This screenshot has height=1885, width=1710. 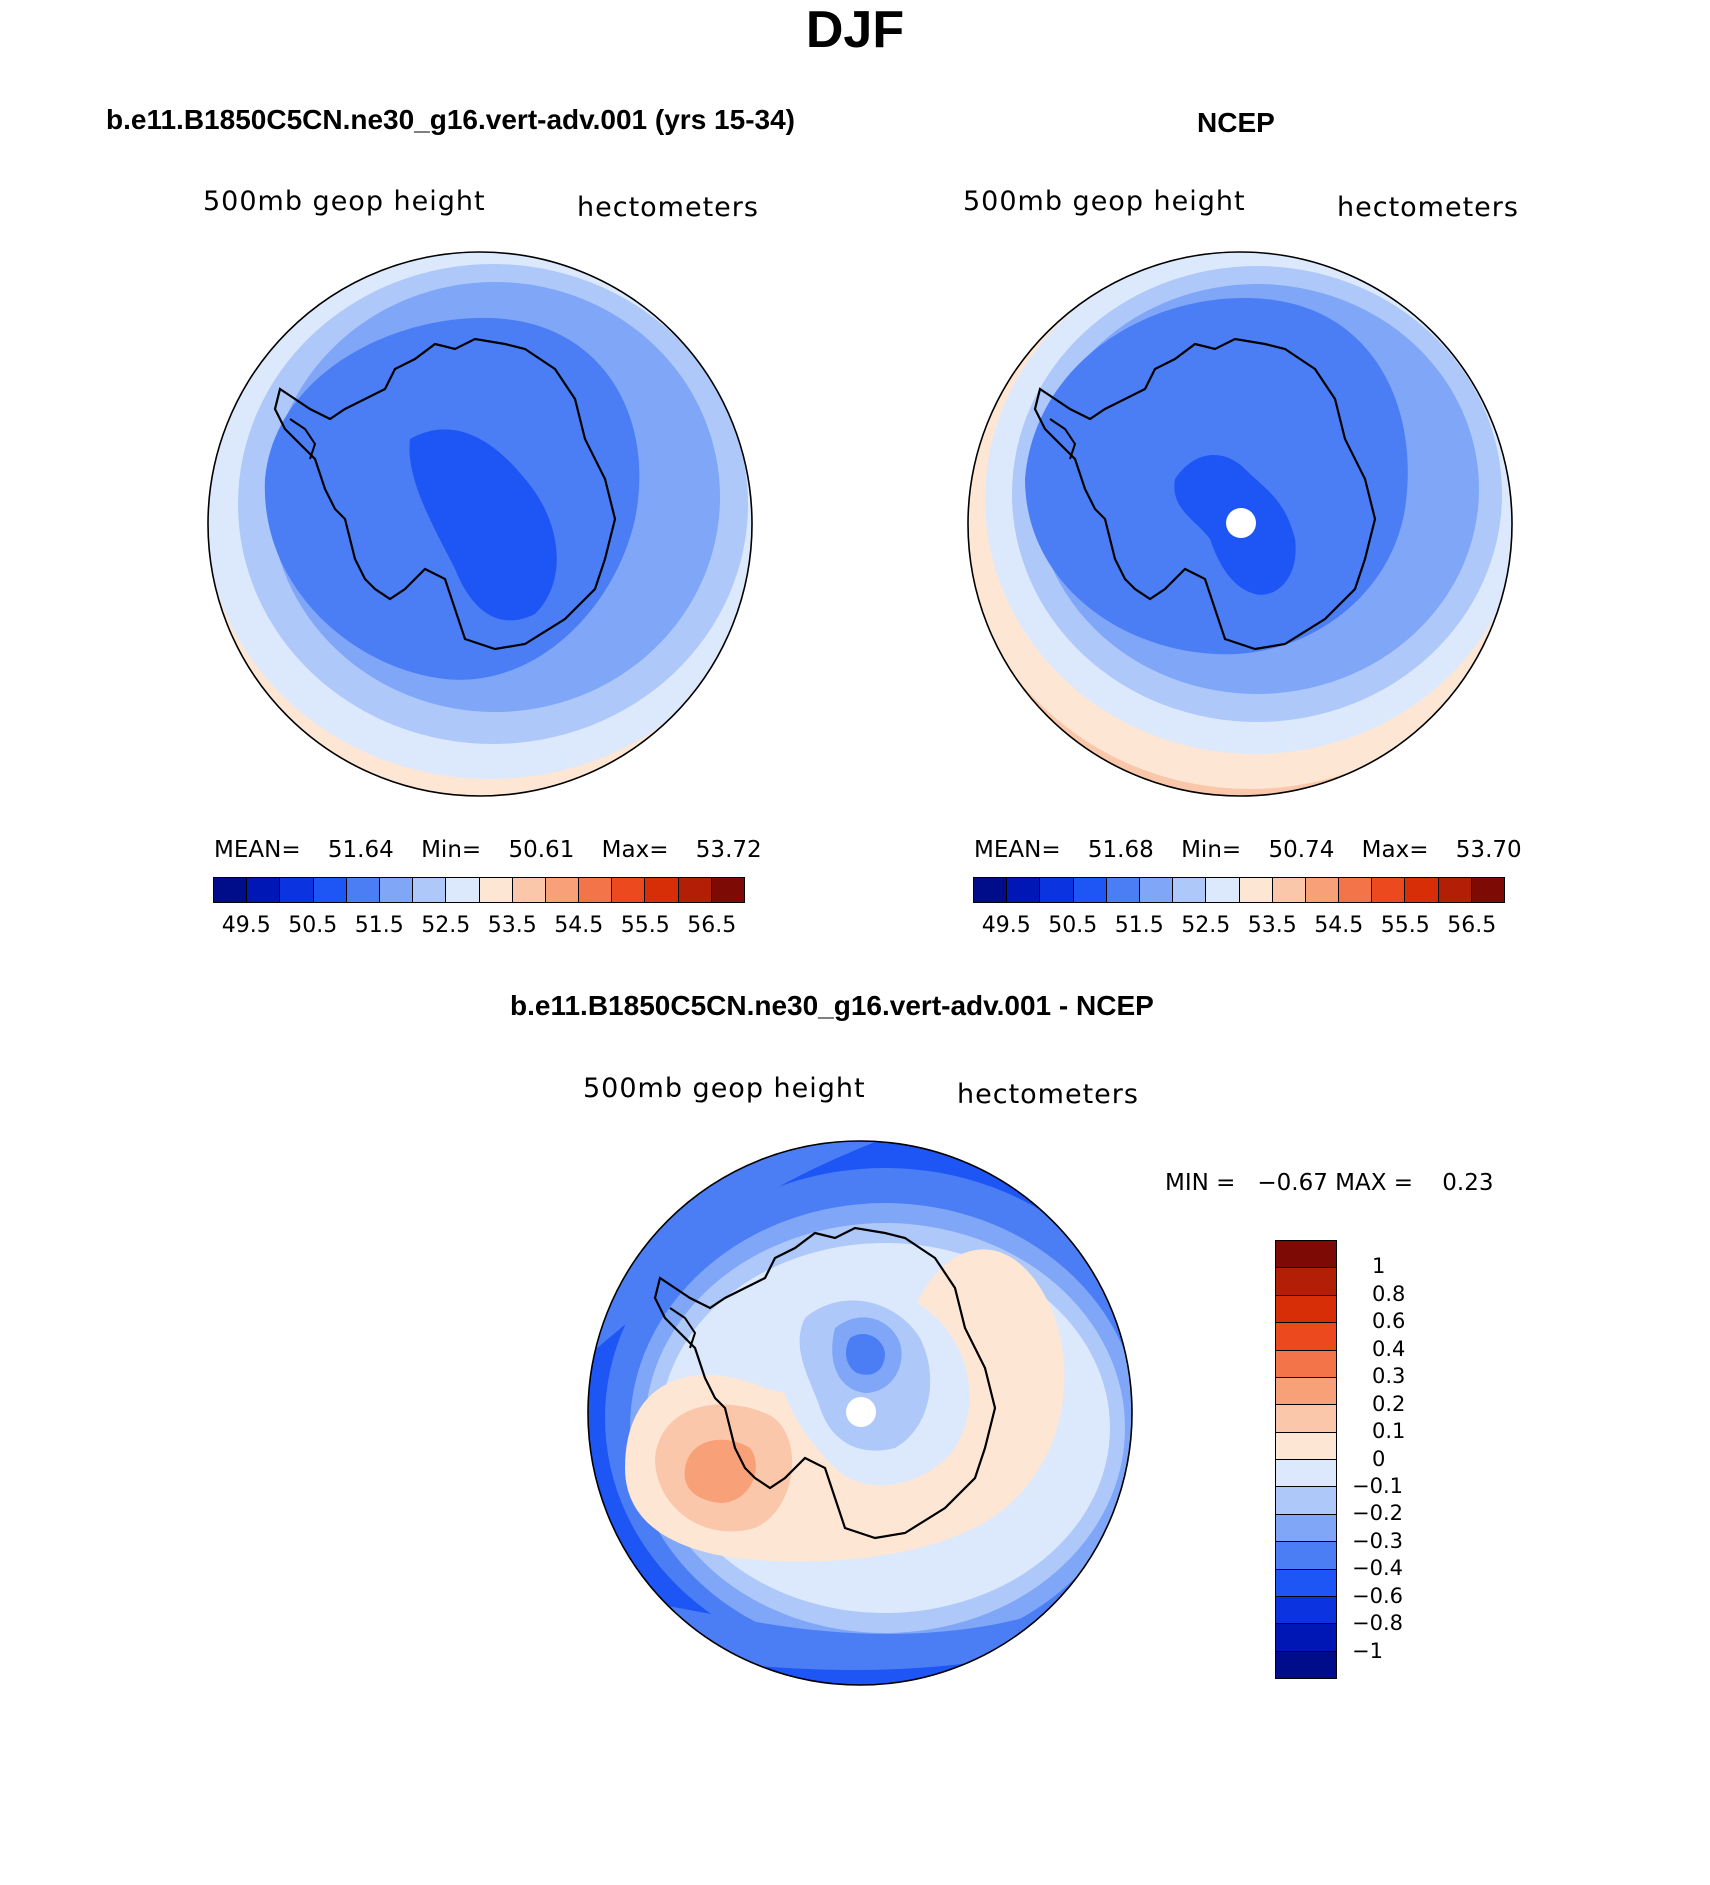 What do you see at coordinates (541, 850) in the screenshot?
I see `min-value: 50.61` at bounding box center [541, 850].